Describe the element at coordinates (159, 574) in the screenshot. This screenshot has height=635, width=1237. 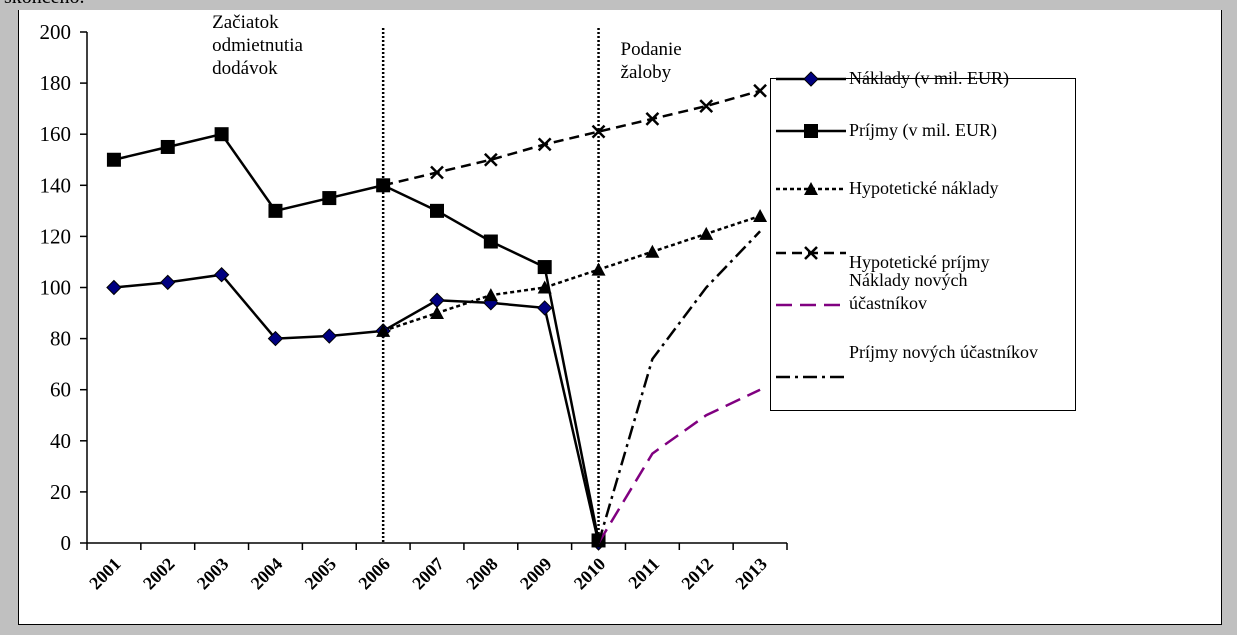
I see `x-tick-label: 2002` at that location.